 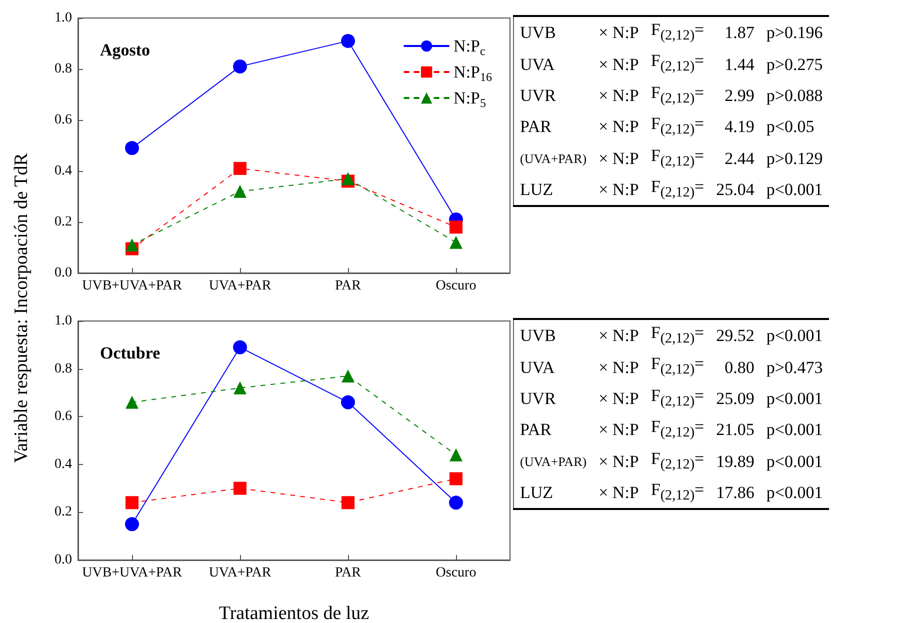 I want to click on x-tick-label: PAR, so click(x=348, y=573).